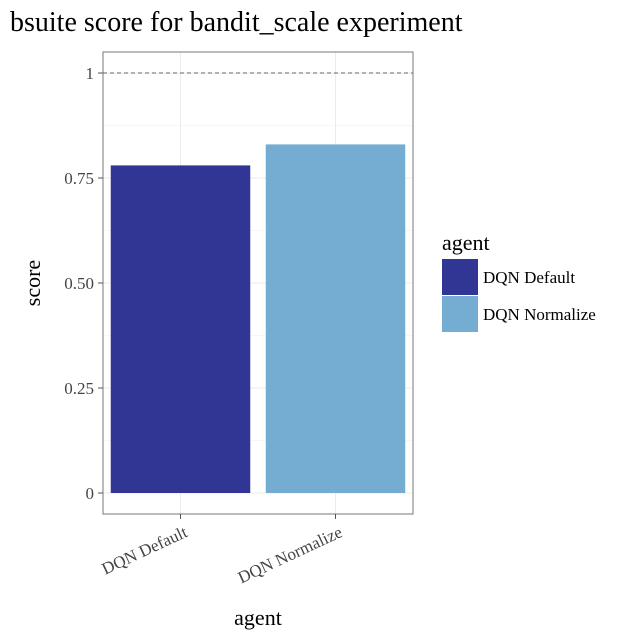 Image resolution: width=643 pixels, height=641 pixels. Describe the element at coordinates (466, 242) in the screenshot. I see `legend-title: agent` at that location.